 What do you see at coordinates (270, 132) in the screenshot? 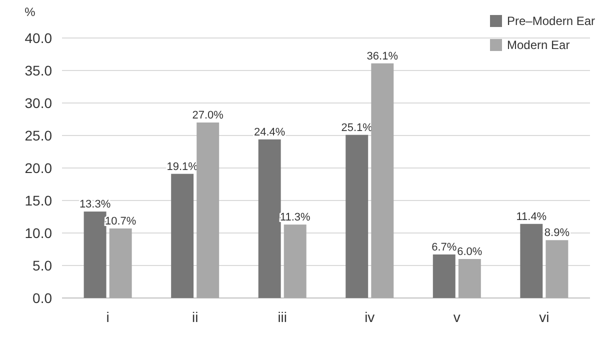
I see `data-label: 24.4%` at bounding box center [270, 132].